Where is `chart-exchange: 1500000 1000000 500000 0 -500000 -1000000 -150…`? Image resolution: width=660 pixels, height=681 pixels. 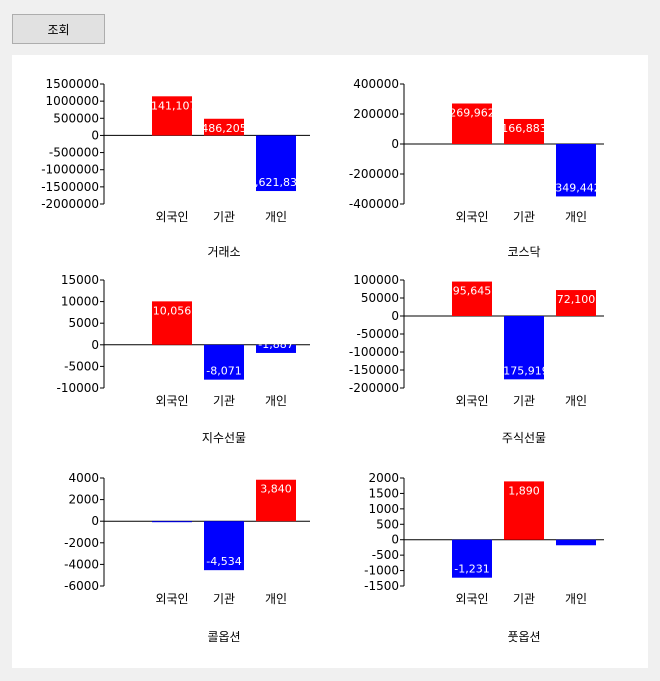
chart-exchange: 1500000 1000000 500000 0 -500000 -1000000 -150… is located at coordinates (175, 168).